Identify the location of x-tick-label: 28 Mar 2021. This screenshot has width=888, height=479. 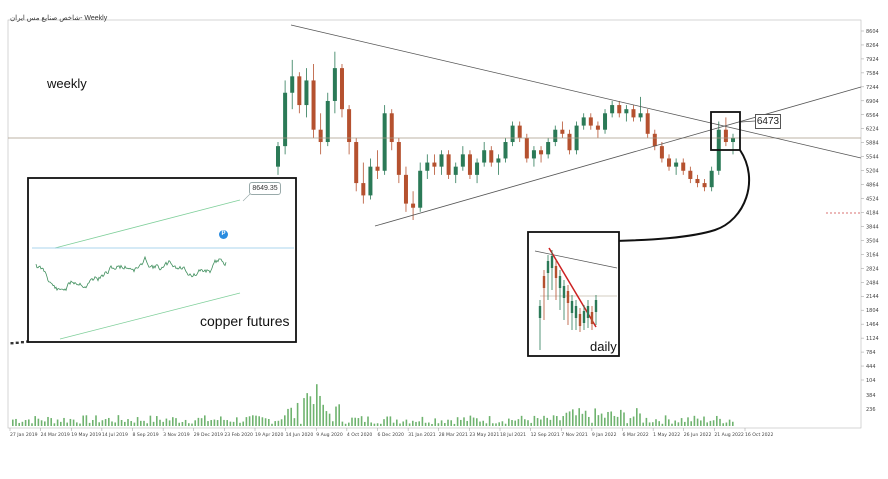
(453, 435).